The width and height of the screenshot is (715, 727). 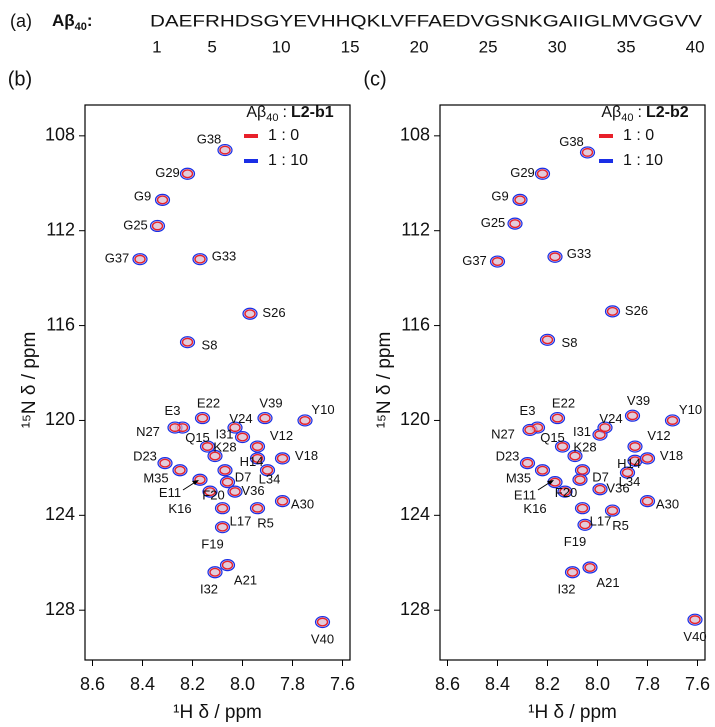 I want to click on peak-label: D23, so click(x=145, y=456).